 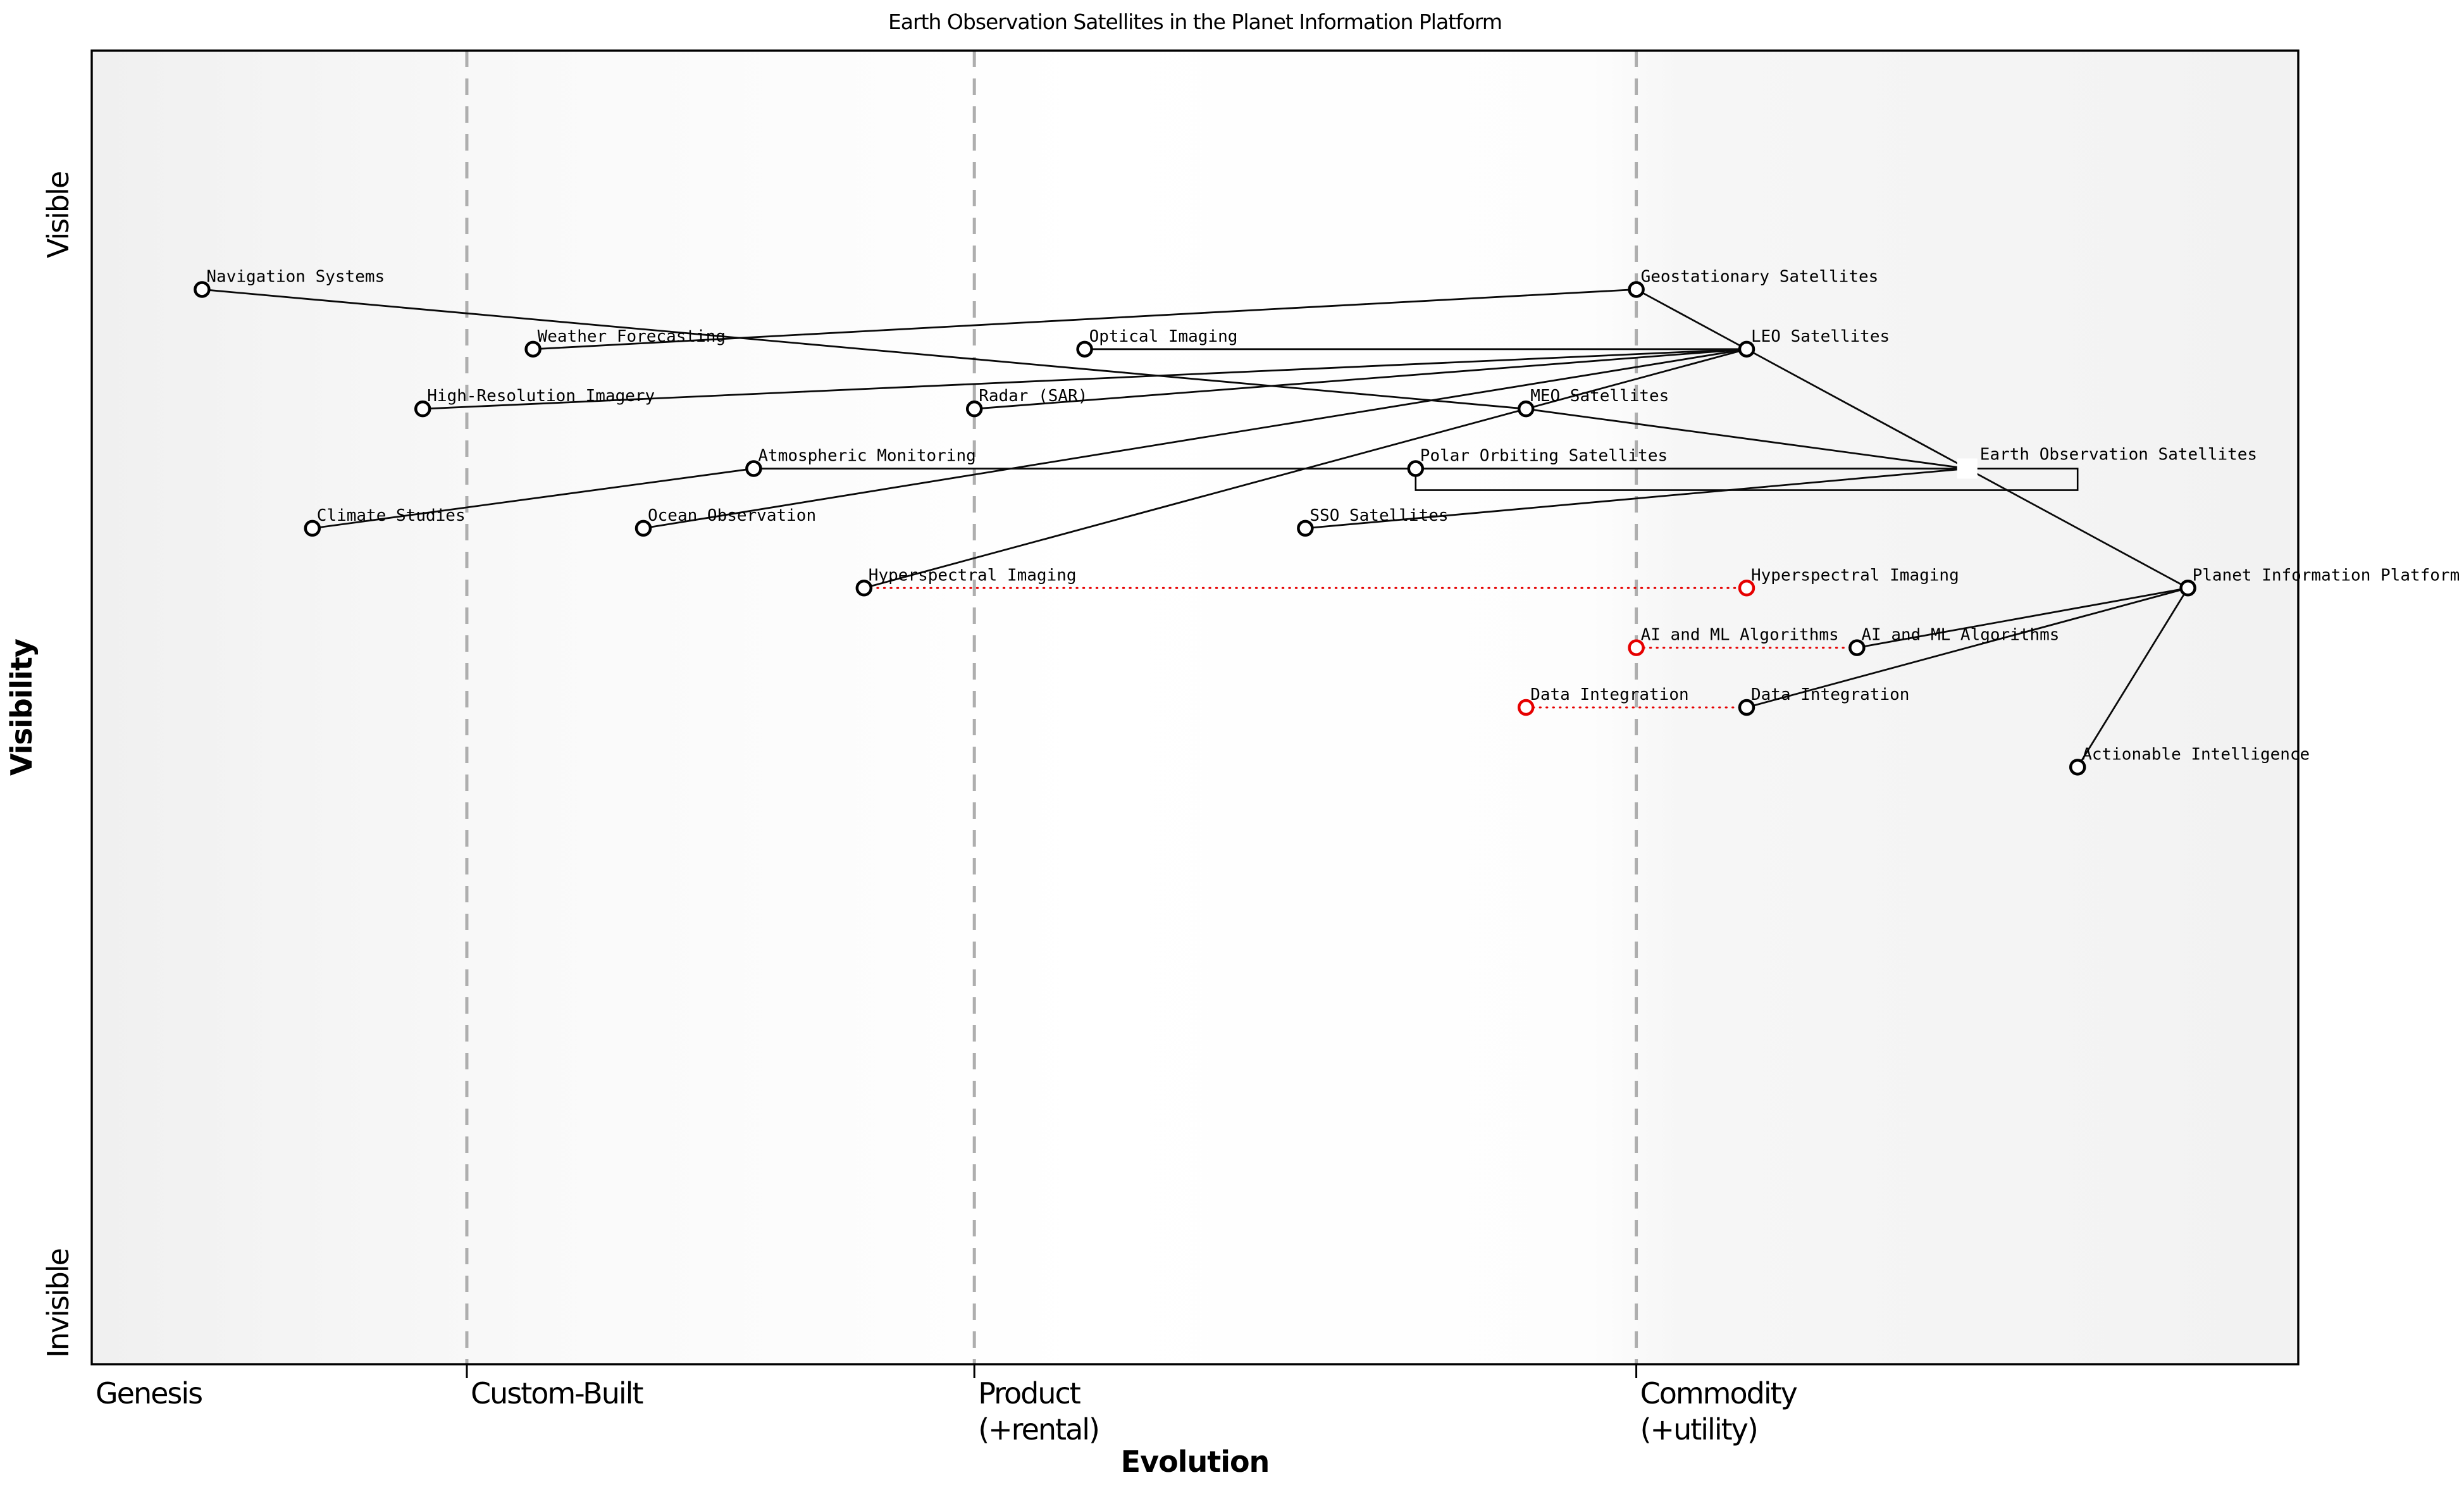 I want to click on node-label-polar-orbiting-satellites: Polar Orbiting Satellites, so click(x=1544, y=456).